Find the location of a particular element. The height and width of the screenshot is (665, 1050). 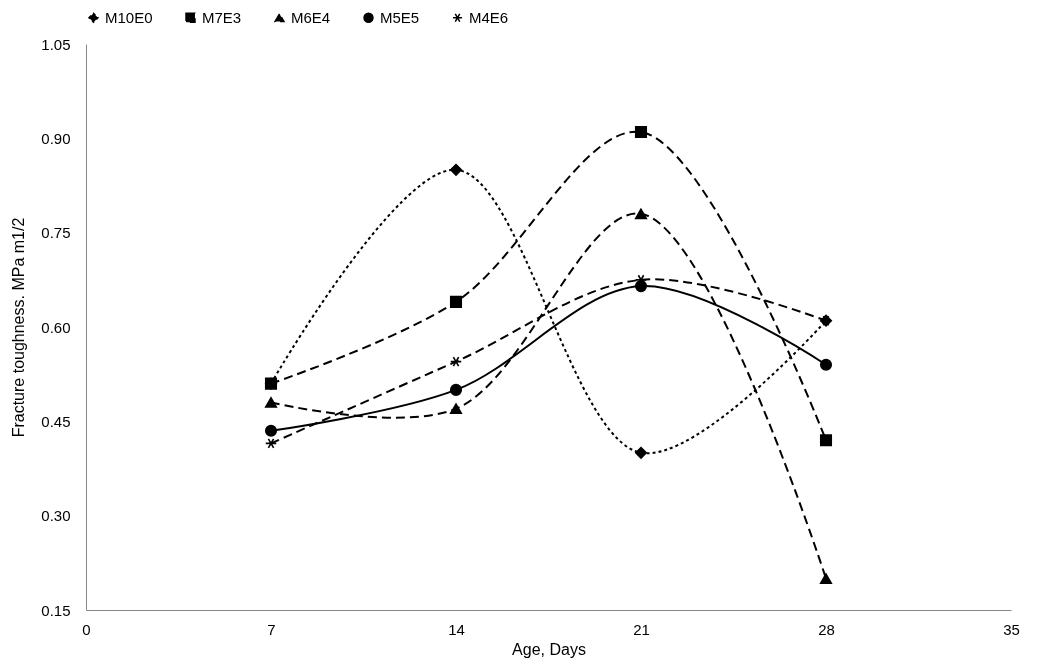

x-tick-label: 0 is located at coordinates (86, 629).